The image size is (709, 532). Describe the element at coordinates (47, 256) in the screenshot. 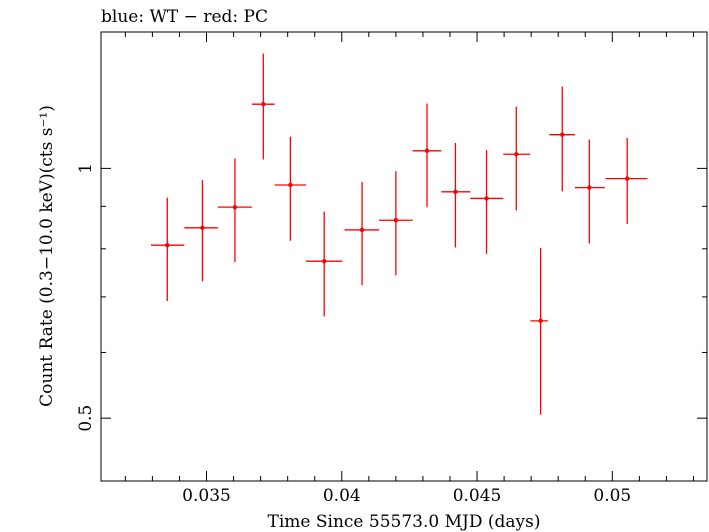

I see `y-axis-label: Count Rate (0.3−10.0 keV)(cts s⁻¹)` at that location.